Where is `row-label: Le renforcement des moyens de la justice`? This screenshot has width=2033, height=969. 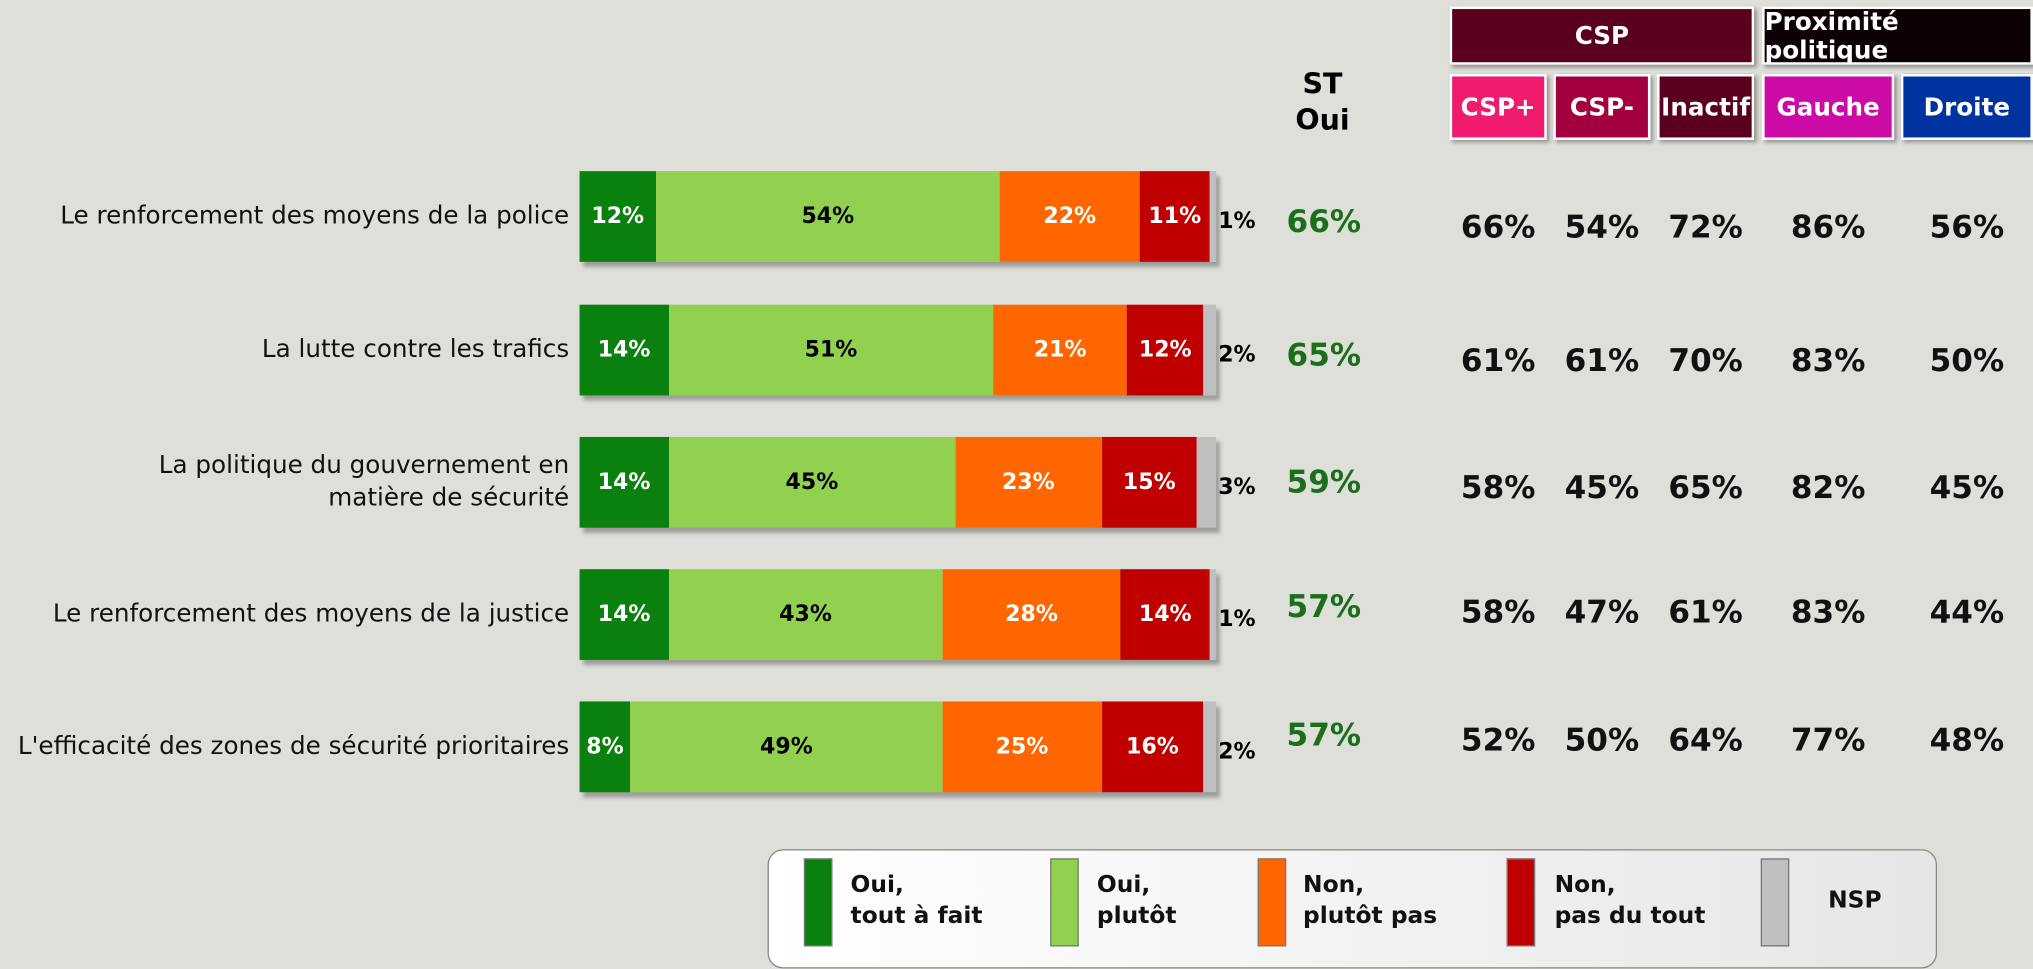 row-label: Le renforcement des moyens de la justice is located at coordinates (311, 614).